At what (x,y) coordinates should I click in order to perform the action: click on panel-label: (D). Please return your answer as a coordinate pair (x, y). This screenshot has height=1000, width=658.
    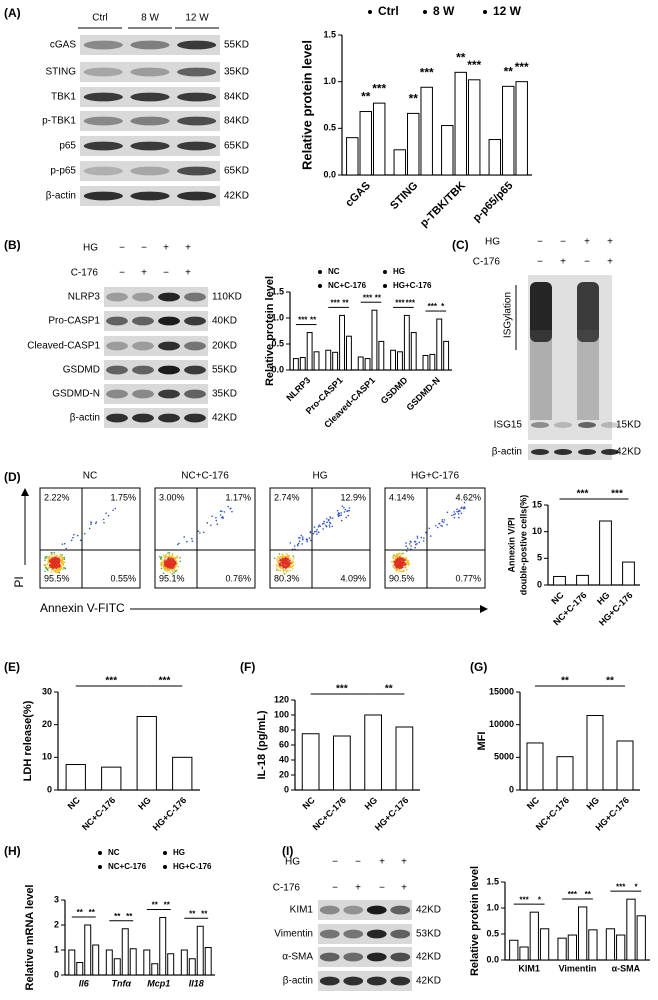
    Looking at the image, I should click on (12, 477).